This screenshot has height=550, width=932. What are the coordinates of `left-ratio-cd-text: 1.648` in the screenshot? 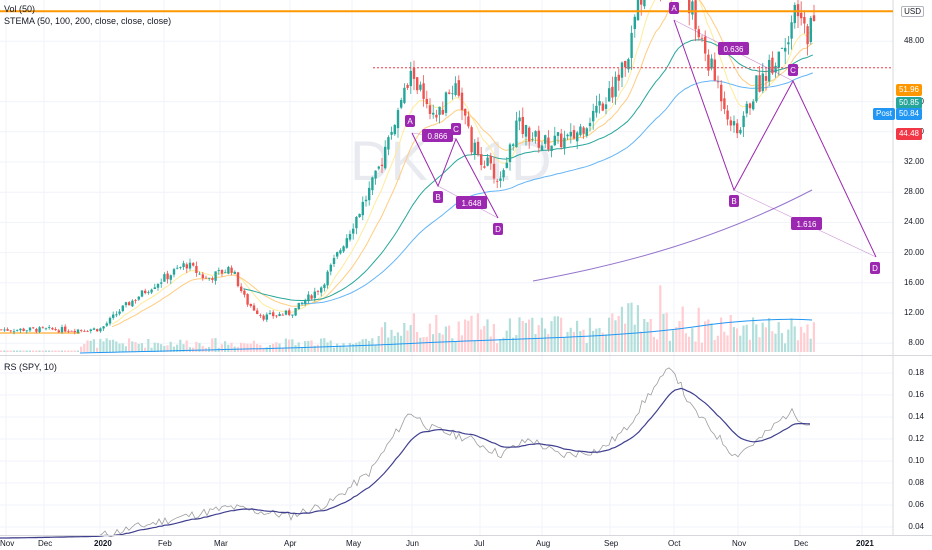 It's located at (471, 203).